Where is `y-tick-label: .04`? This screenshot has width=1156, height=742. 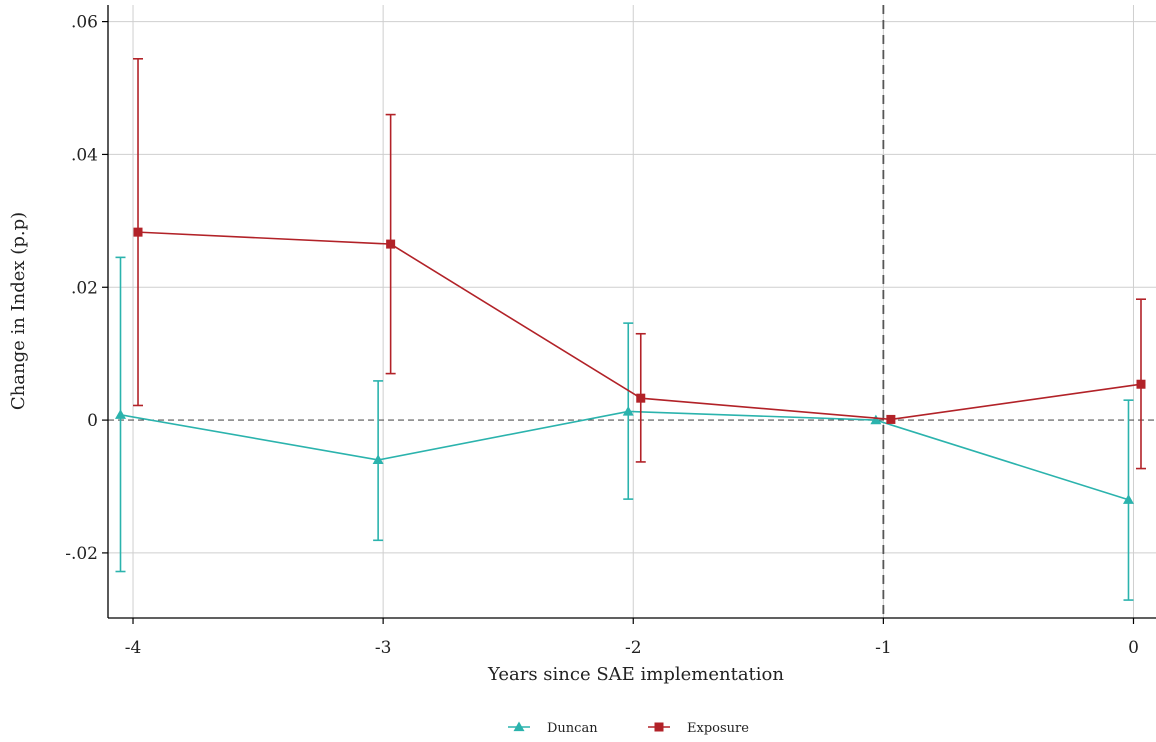 y-tick-label: .04 is located at coordinates (84, 155).